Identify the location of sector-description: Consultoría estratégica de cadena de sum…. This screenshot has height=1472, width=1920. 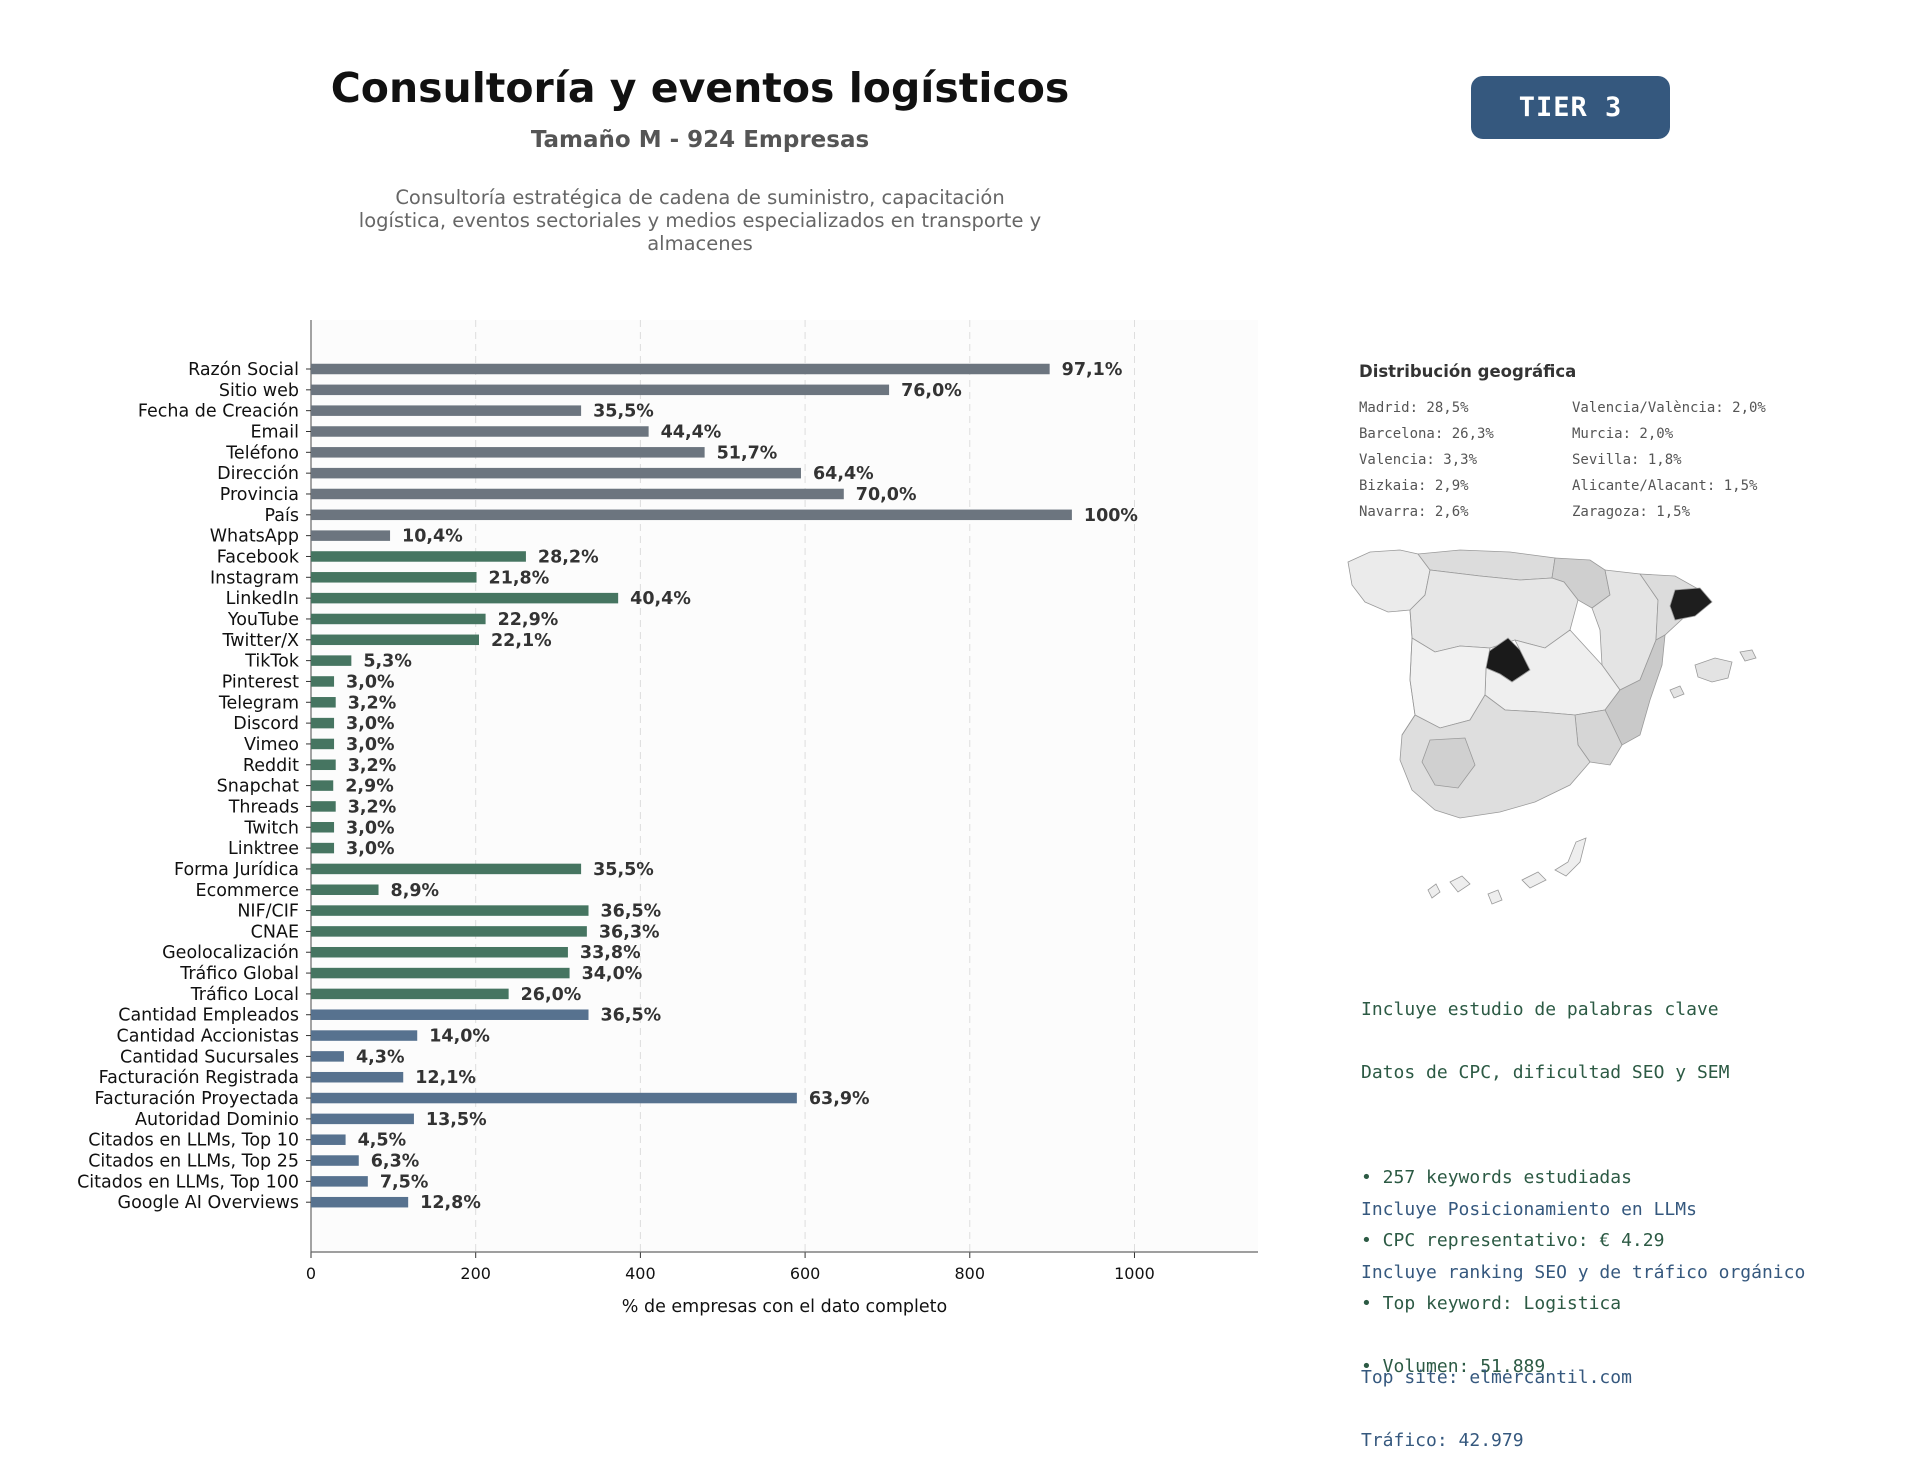
(700, 220).